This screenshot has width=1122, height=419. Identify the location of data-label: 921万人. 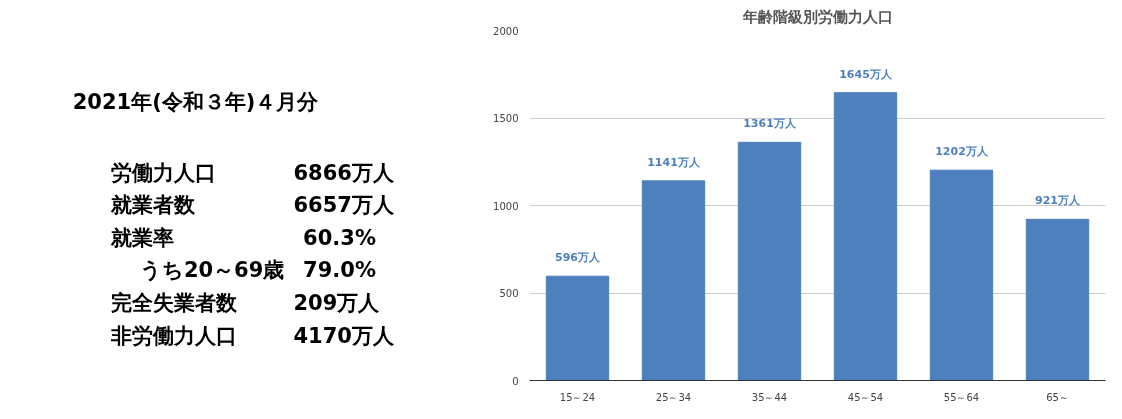
(1058, 201).